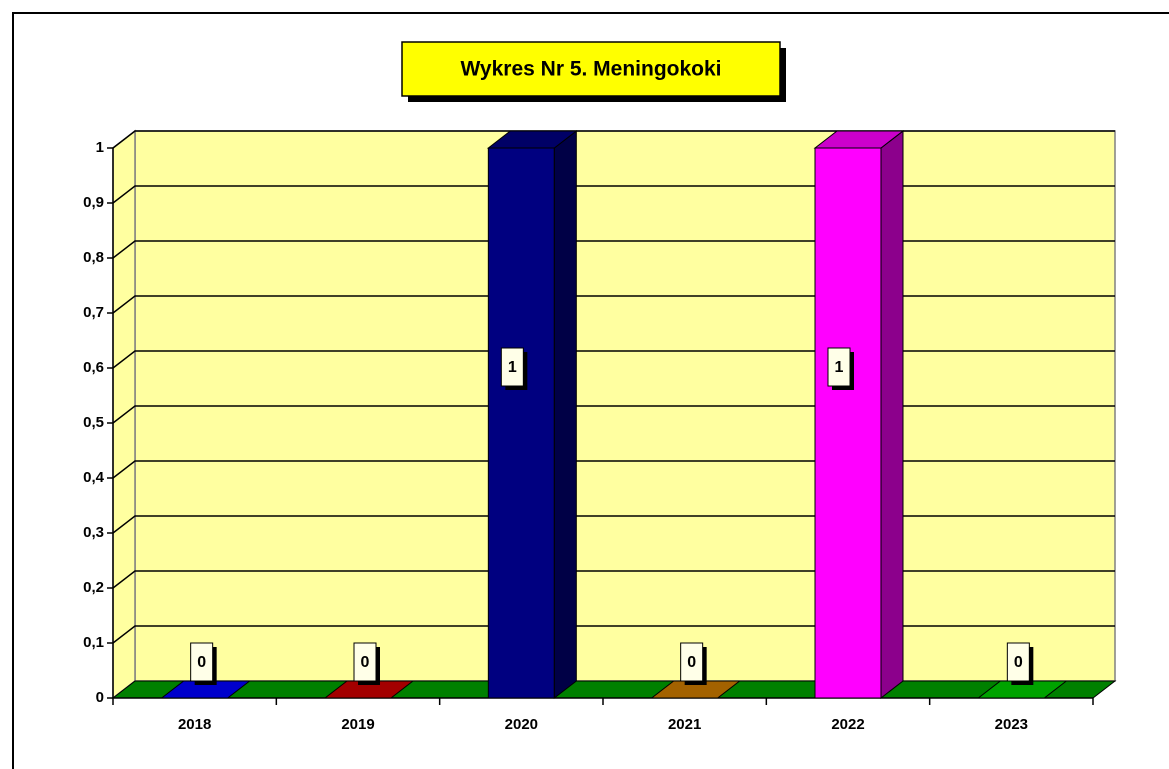 This screenshot has height=769, width=1169. I want to click on y-tick-label: 1, so click(100, 147).